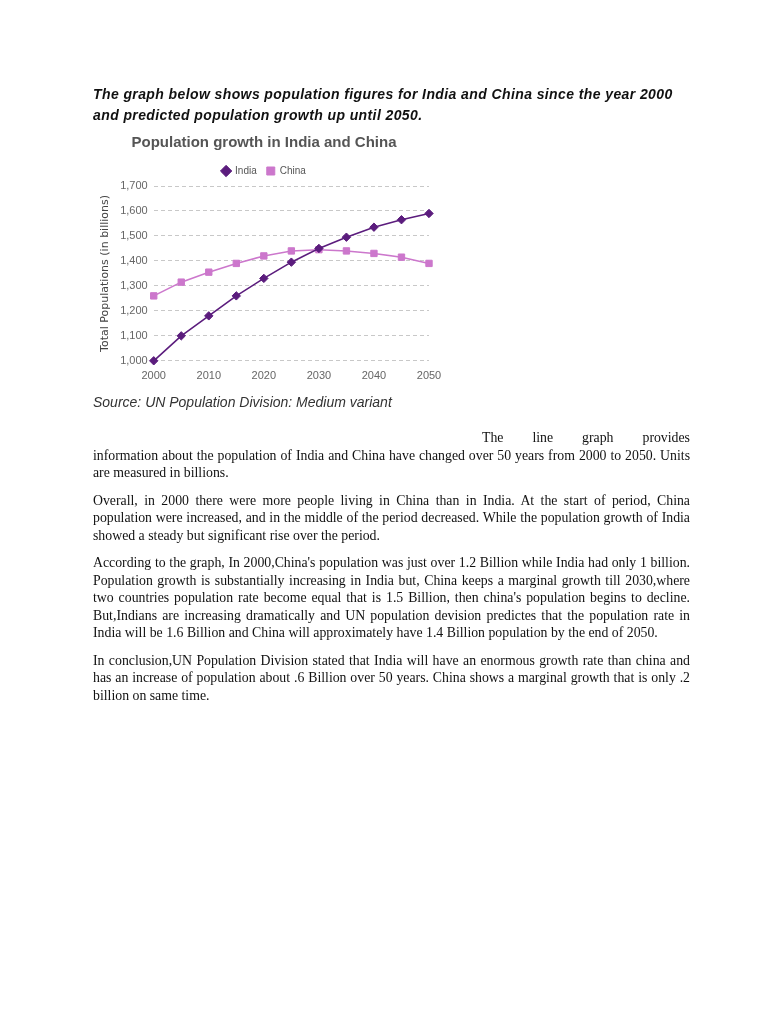  What do you see at coordinates (134, 185) in the screenshot?
I see `y-tick-label: 1,700` at bounding box center [134, 185].